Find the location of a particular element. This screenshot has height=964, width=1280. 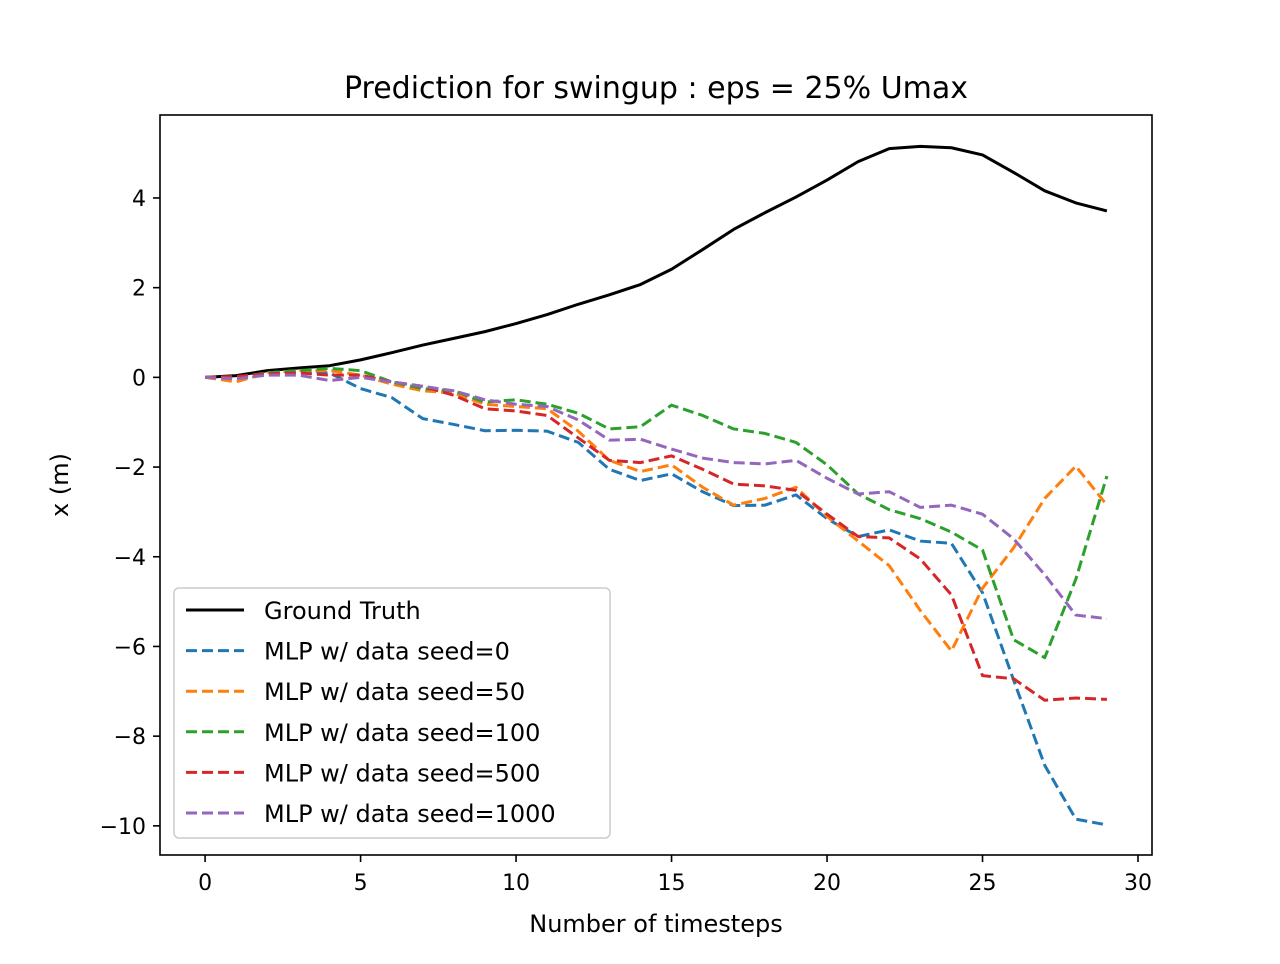

y-tick-label: −10 is located at coordinates (123, 827).